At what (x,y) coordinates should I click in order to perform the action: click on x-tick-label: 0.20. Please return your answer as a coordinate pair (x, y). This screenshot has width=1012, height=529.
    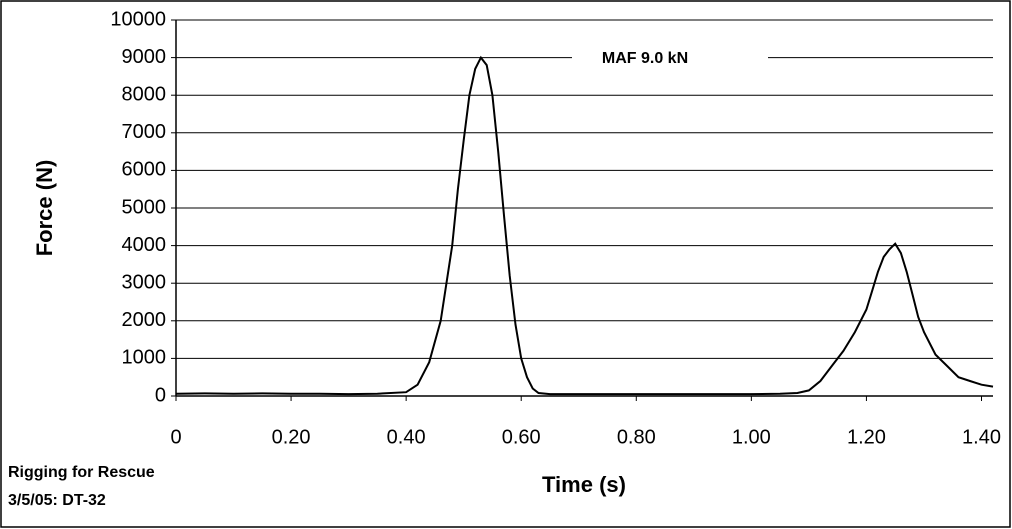
    Looking at the image, I should click on (291, 437).